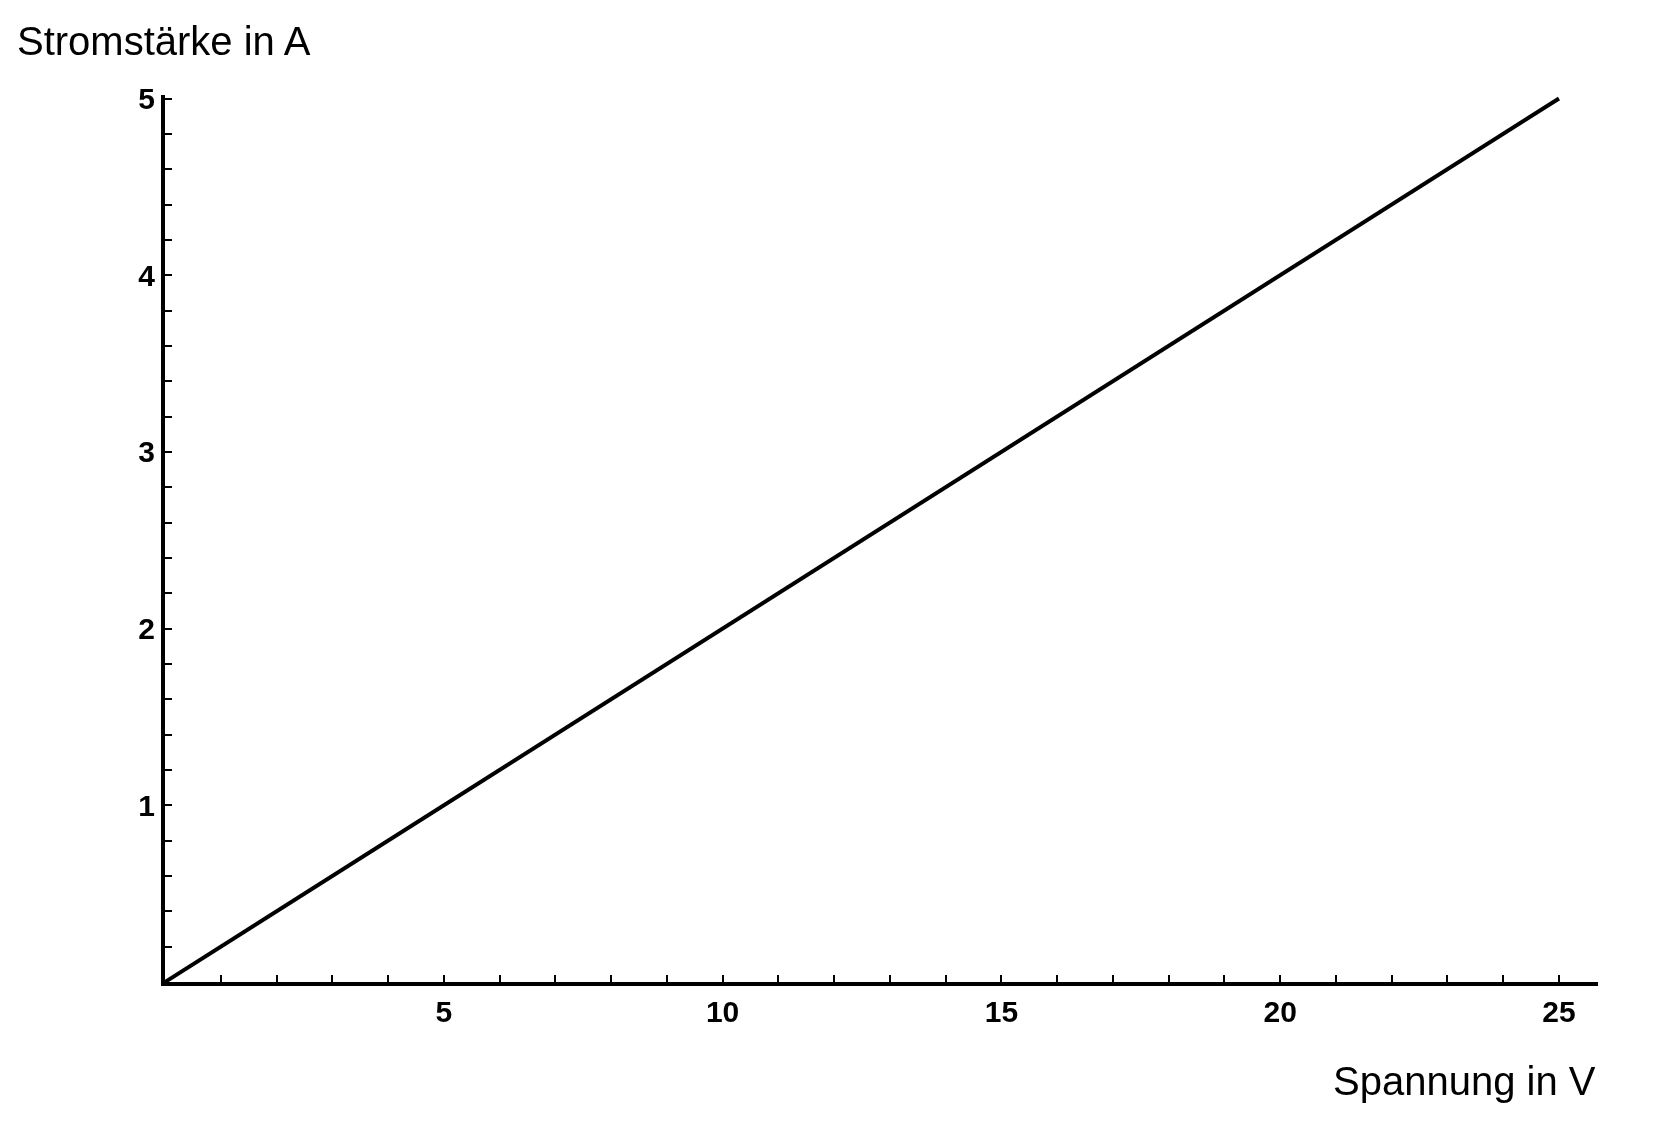  Describe the element at coordinates (146, 805) in the screenshot. I see `y-tick-label: 1` at that location.